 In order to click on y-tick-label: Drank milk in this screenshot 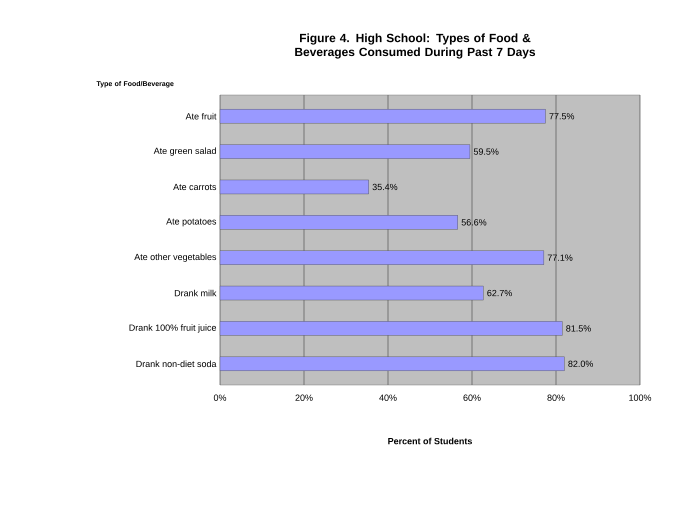, I will do `click(195, 293)`.